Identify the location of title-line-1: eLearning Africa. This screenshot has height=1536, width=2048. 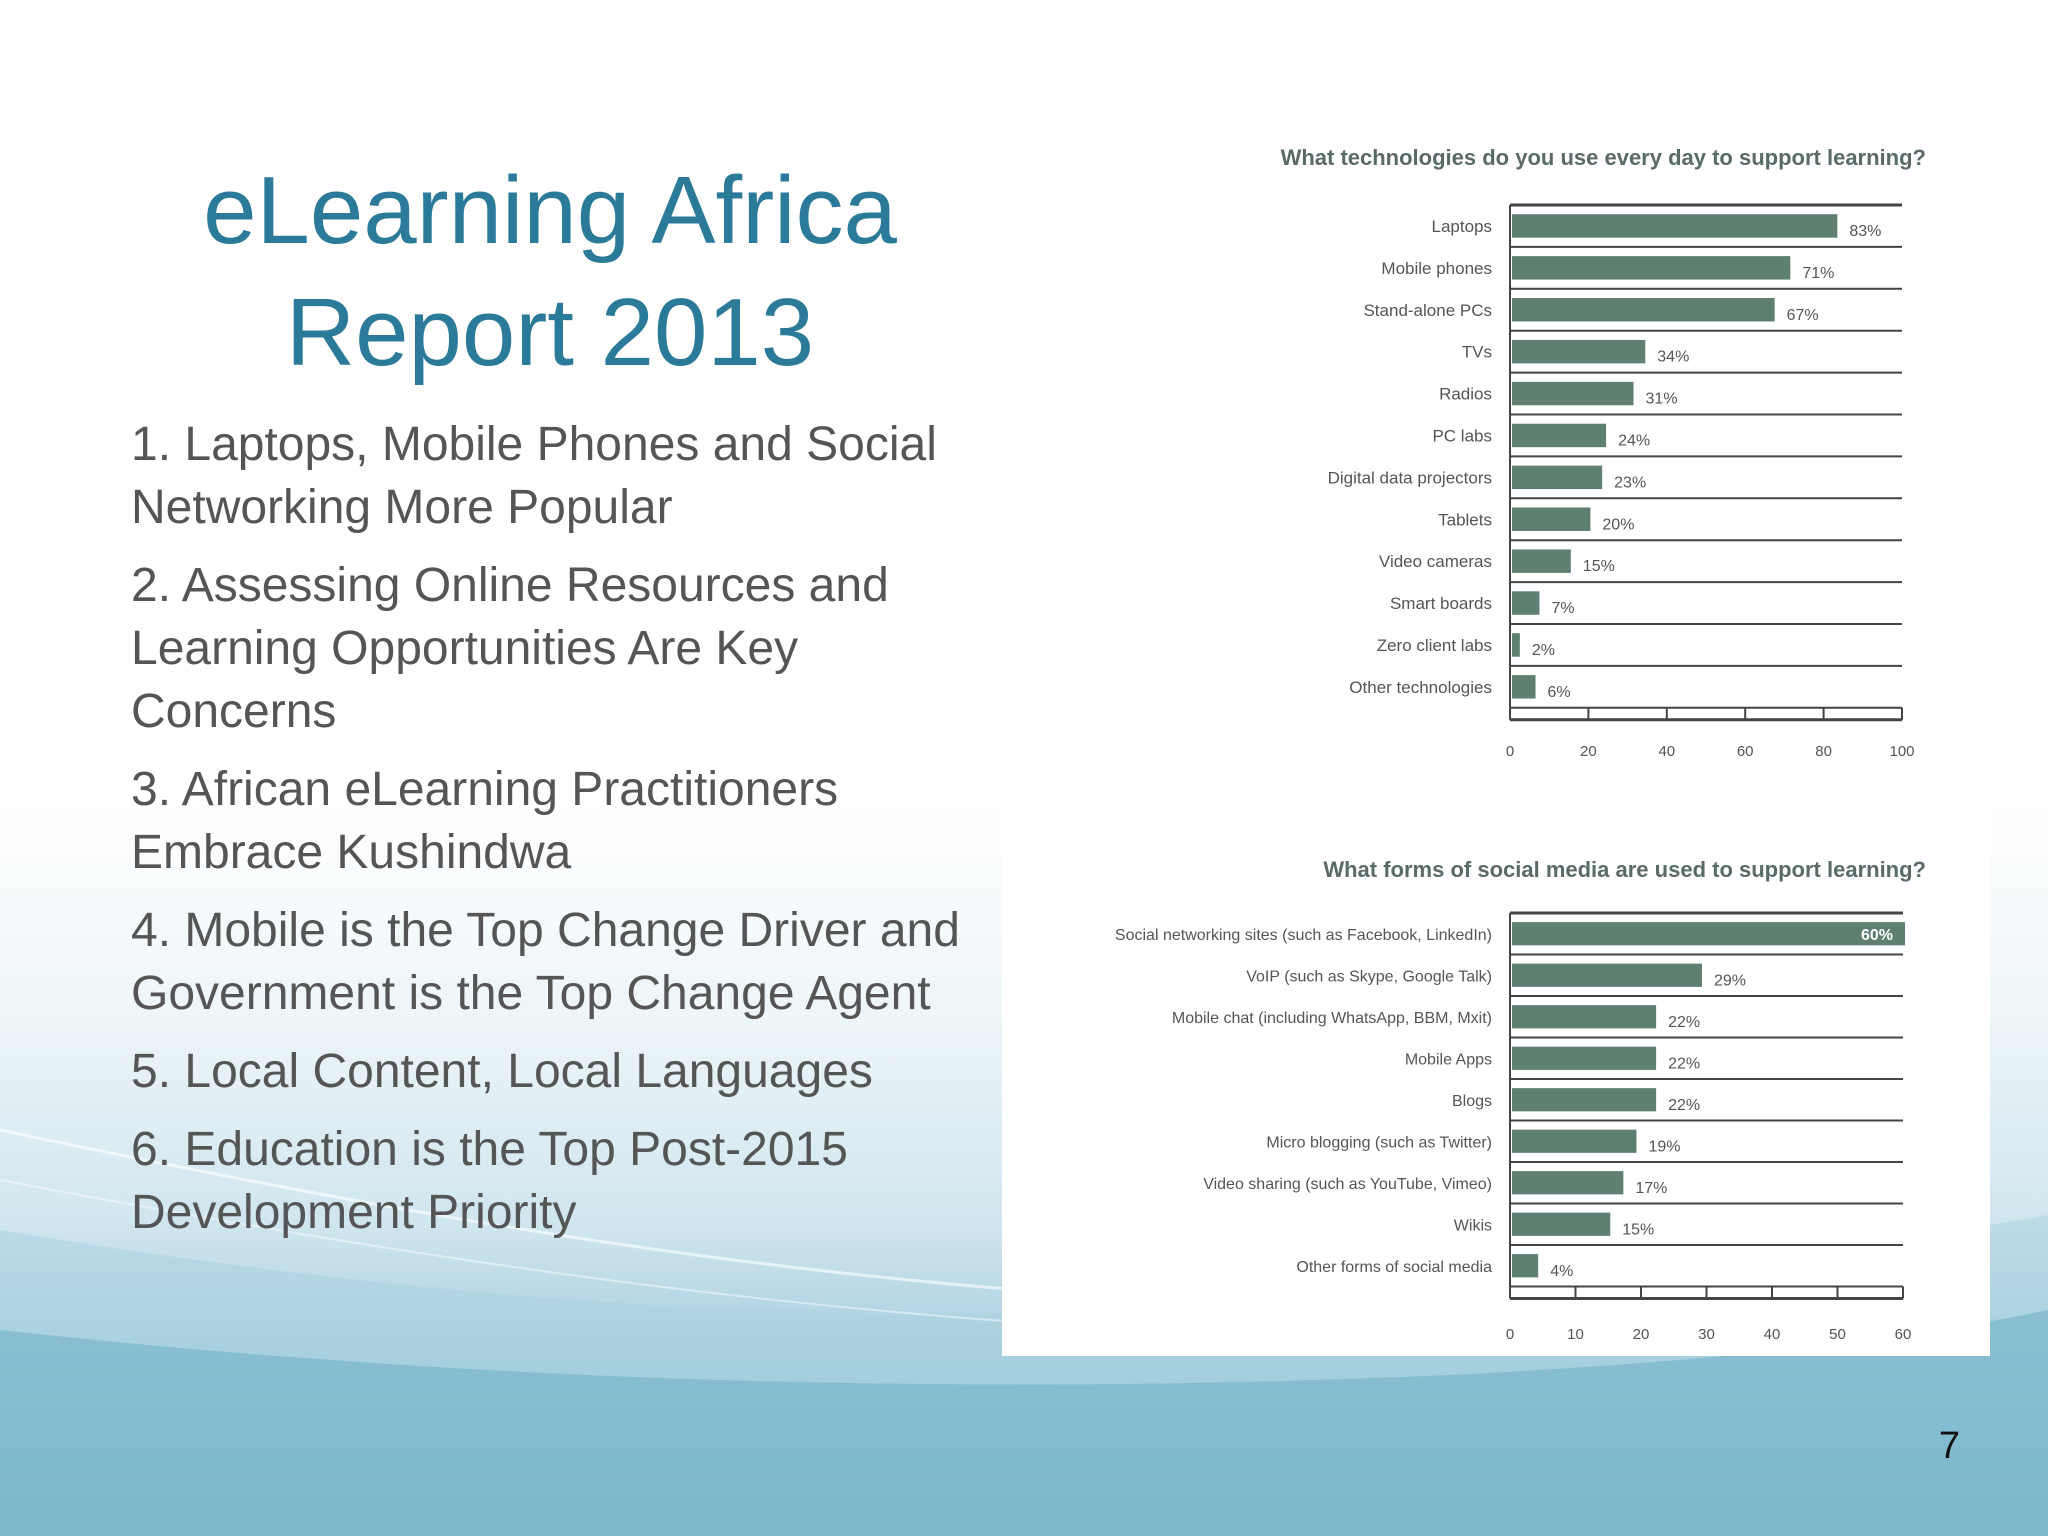
(550, 210).